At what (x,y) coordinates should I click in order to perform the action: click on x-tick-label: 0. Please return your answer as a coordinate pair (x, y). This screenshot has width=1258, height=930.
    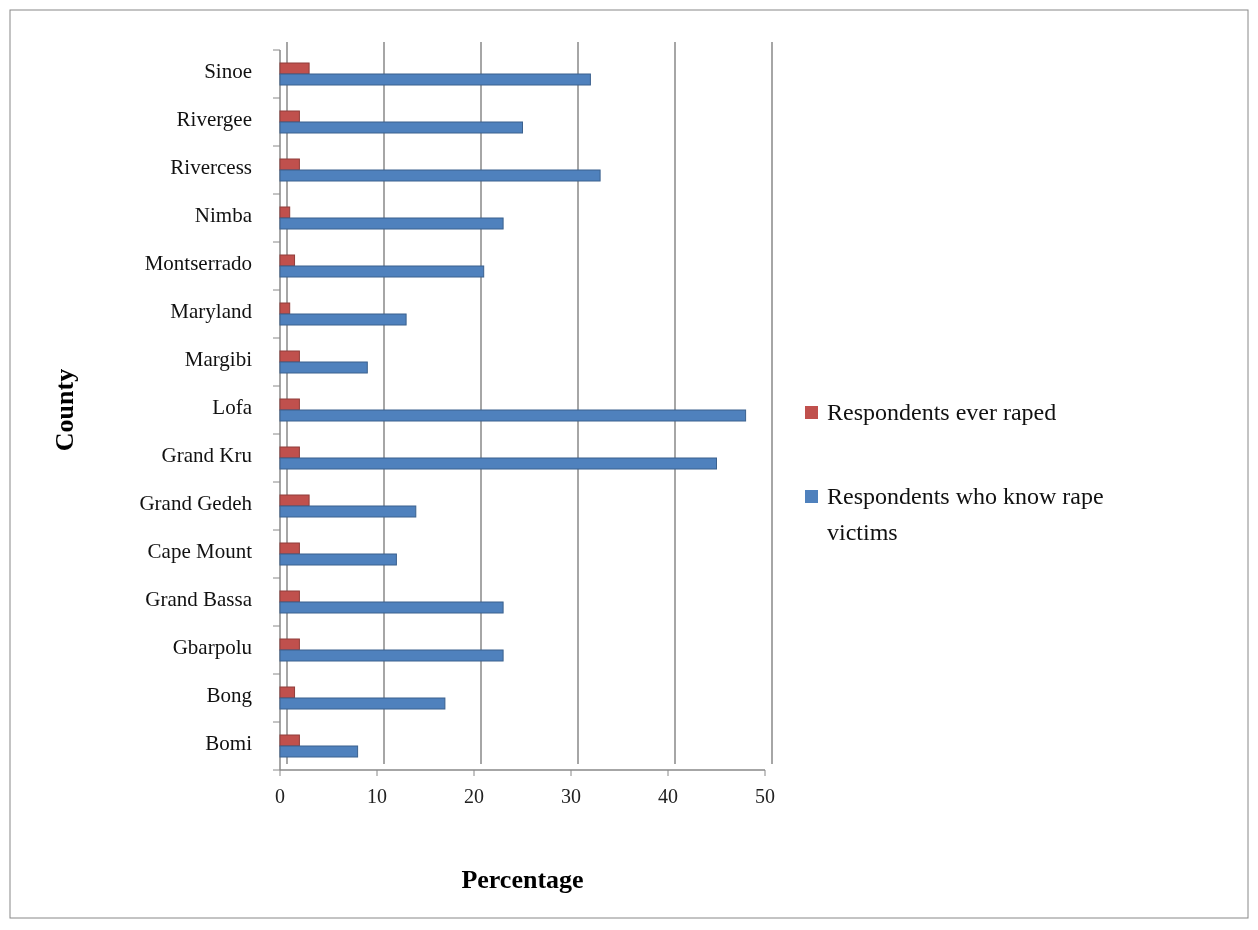
    Looking at the image, I should click on (280, 796).